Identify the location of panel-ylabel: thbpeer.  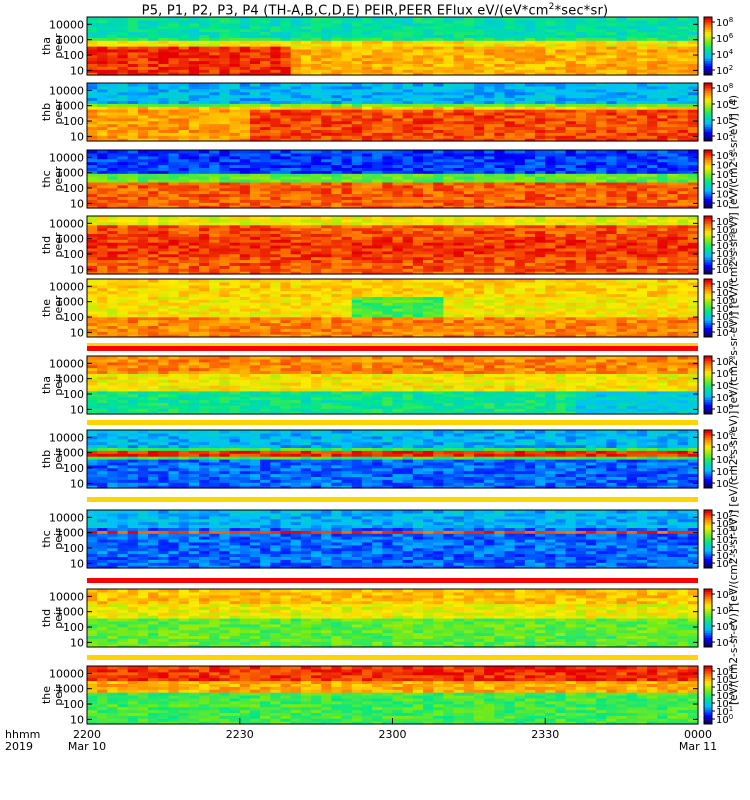
(52, 112).